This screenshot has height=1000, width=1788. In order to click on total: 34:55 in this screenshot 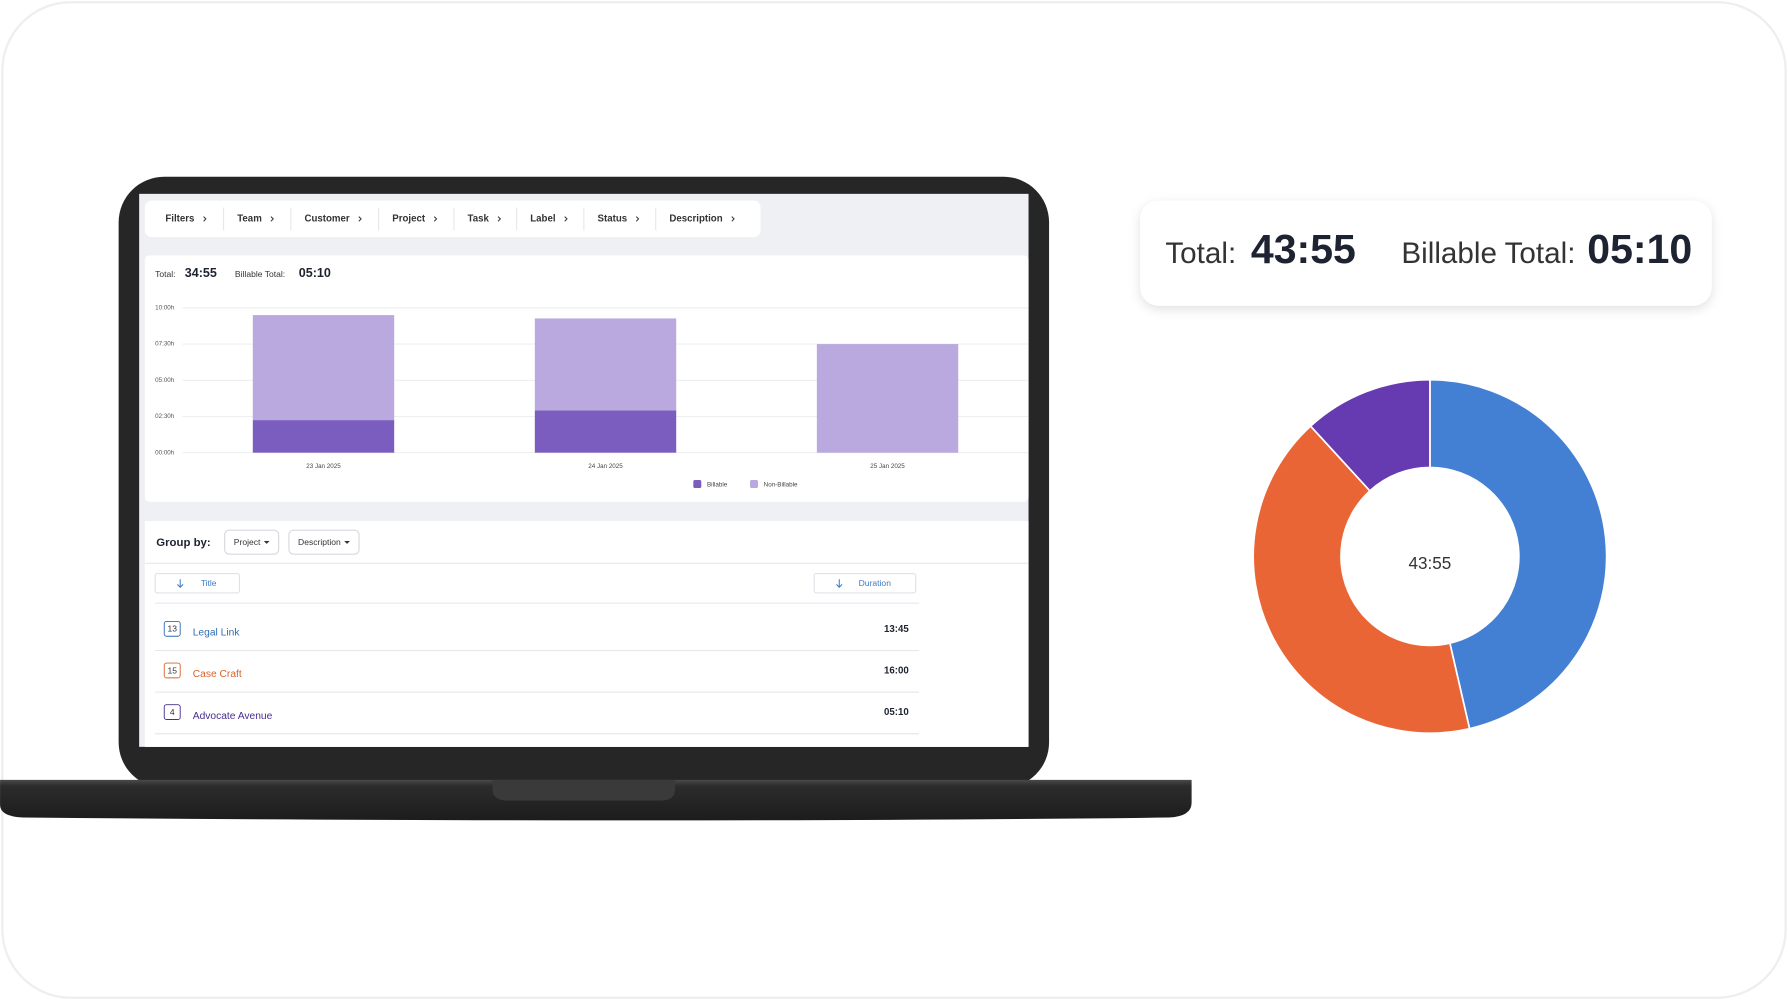, I will do `click(201, 273)`.